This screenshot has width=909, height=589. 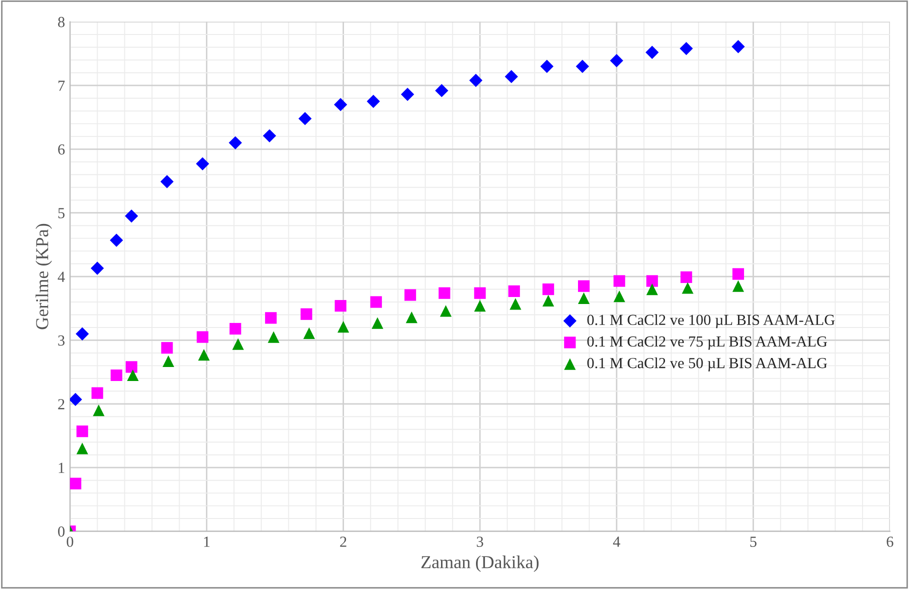 What do you see at coordinates (44, 277) in the screenshot?
I see `y-axis-title: Gerilme (KPa)` at bounding box center [44, 277].